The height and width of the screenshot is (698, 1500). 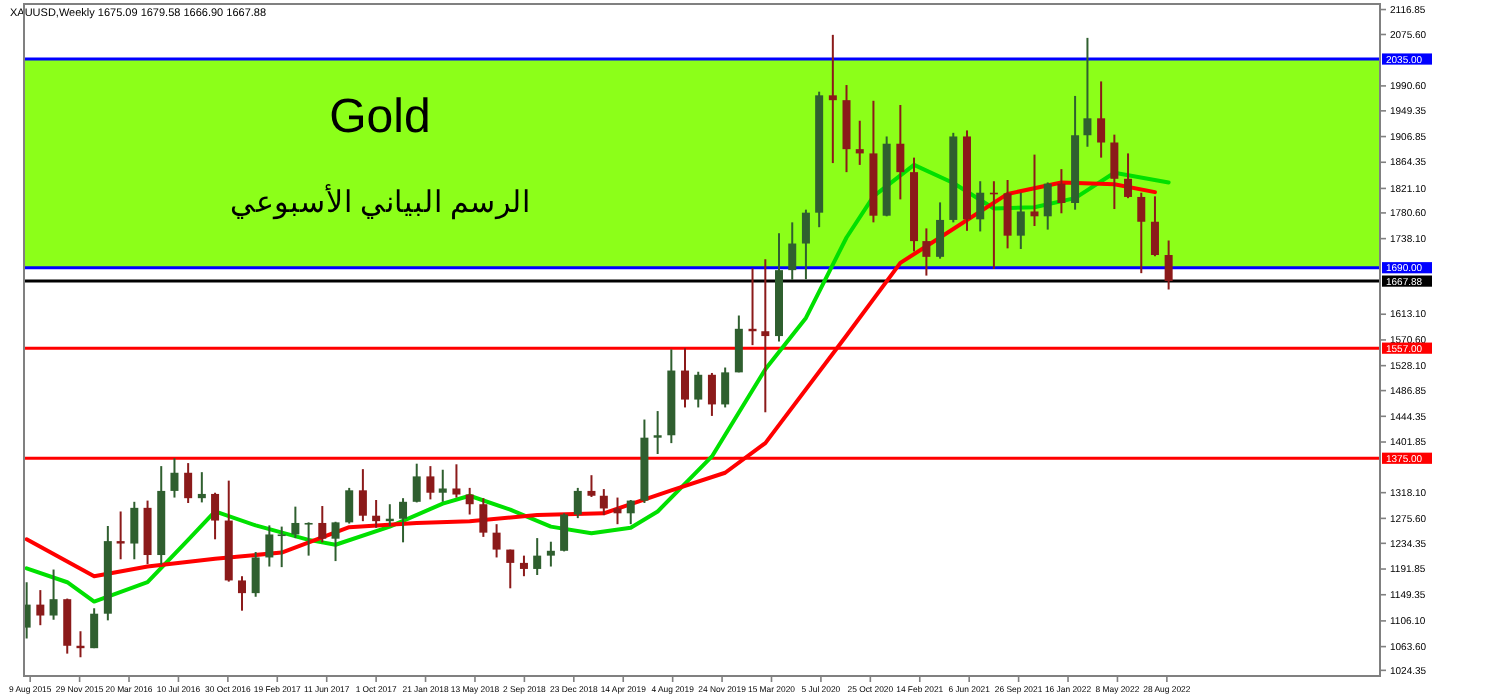 I want to click on text: Gold, so click(x=380, y=117).